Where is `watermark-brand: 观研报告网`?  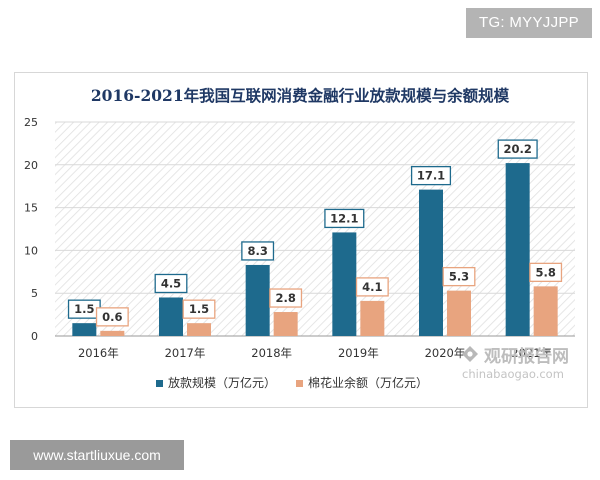
watermark-brand: 观研报告网 is located at coordinates (526, 356).